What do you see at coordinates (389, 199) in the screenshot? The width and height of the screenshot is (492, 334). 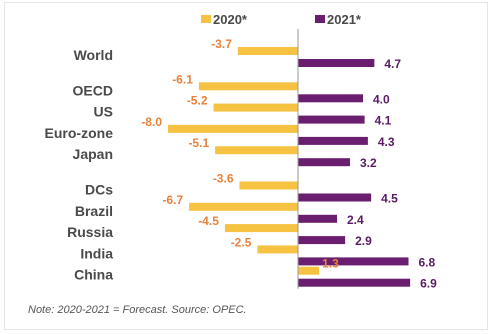 I see `value-label-2021-dcs: 4.5` at bounding box center [389, 199].